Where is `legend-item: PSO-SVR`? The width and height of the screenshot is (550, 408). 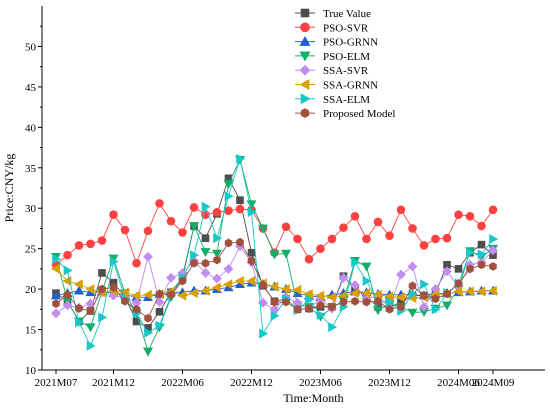 legend-item: PSO-SVR is located at coordinates (332, 28).